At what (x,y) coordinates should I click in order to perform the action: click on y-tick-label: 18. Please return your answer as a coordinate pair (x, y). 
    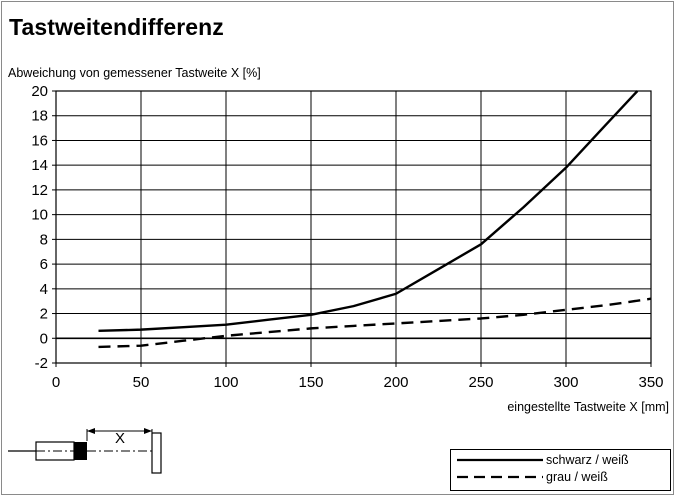
    Looking at the image, I should click on (39, 116).